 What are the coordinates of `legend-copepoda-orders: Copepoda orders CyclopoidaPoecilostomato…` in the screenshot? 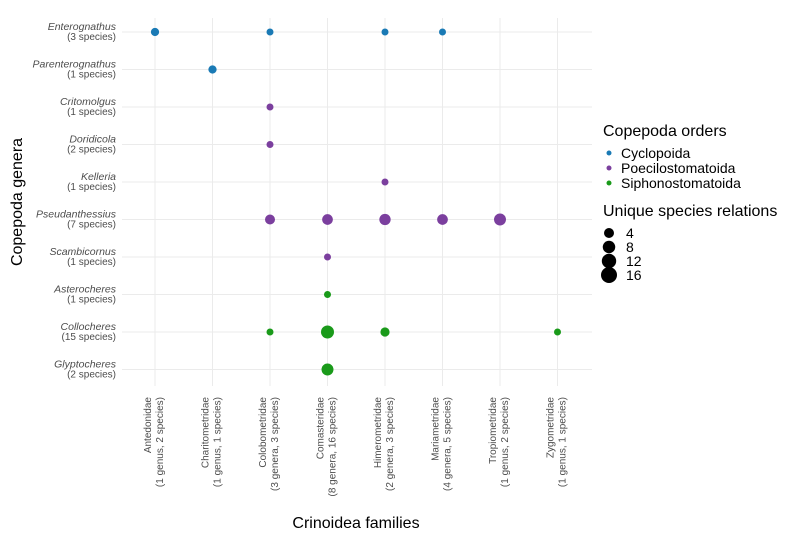 It's located at (672, 157).